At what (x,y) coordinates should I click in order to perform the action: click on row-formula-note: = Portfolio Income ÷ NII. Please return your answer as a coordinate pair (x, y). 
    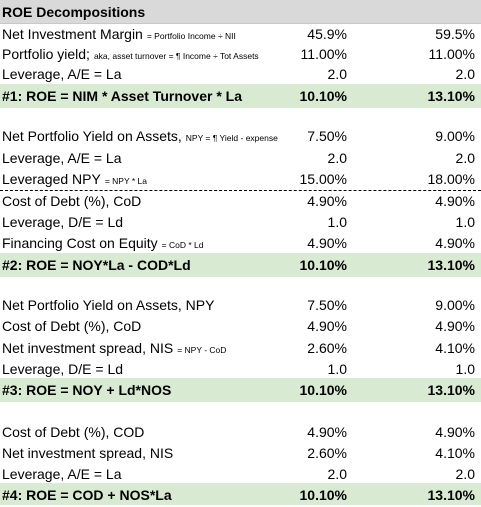
    Looking at the image, I should click on (191, 36).